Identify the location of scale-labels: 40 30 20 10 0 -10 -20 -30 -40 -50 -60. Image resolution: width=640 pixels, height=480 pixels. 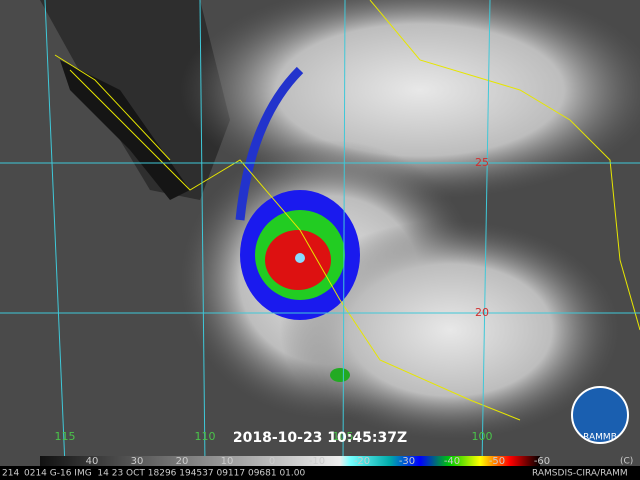
(318, 461).